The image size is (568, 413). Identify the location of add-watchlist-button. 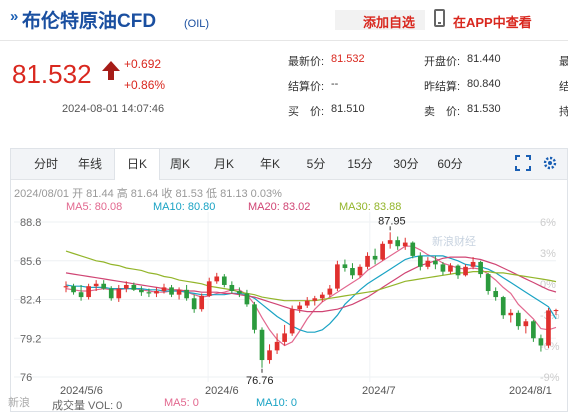
(380, 20).